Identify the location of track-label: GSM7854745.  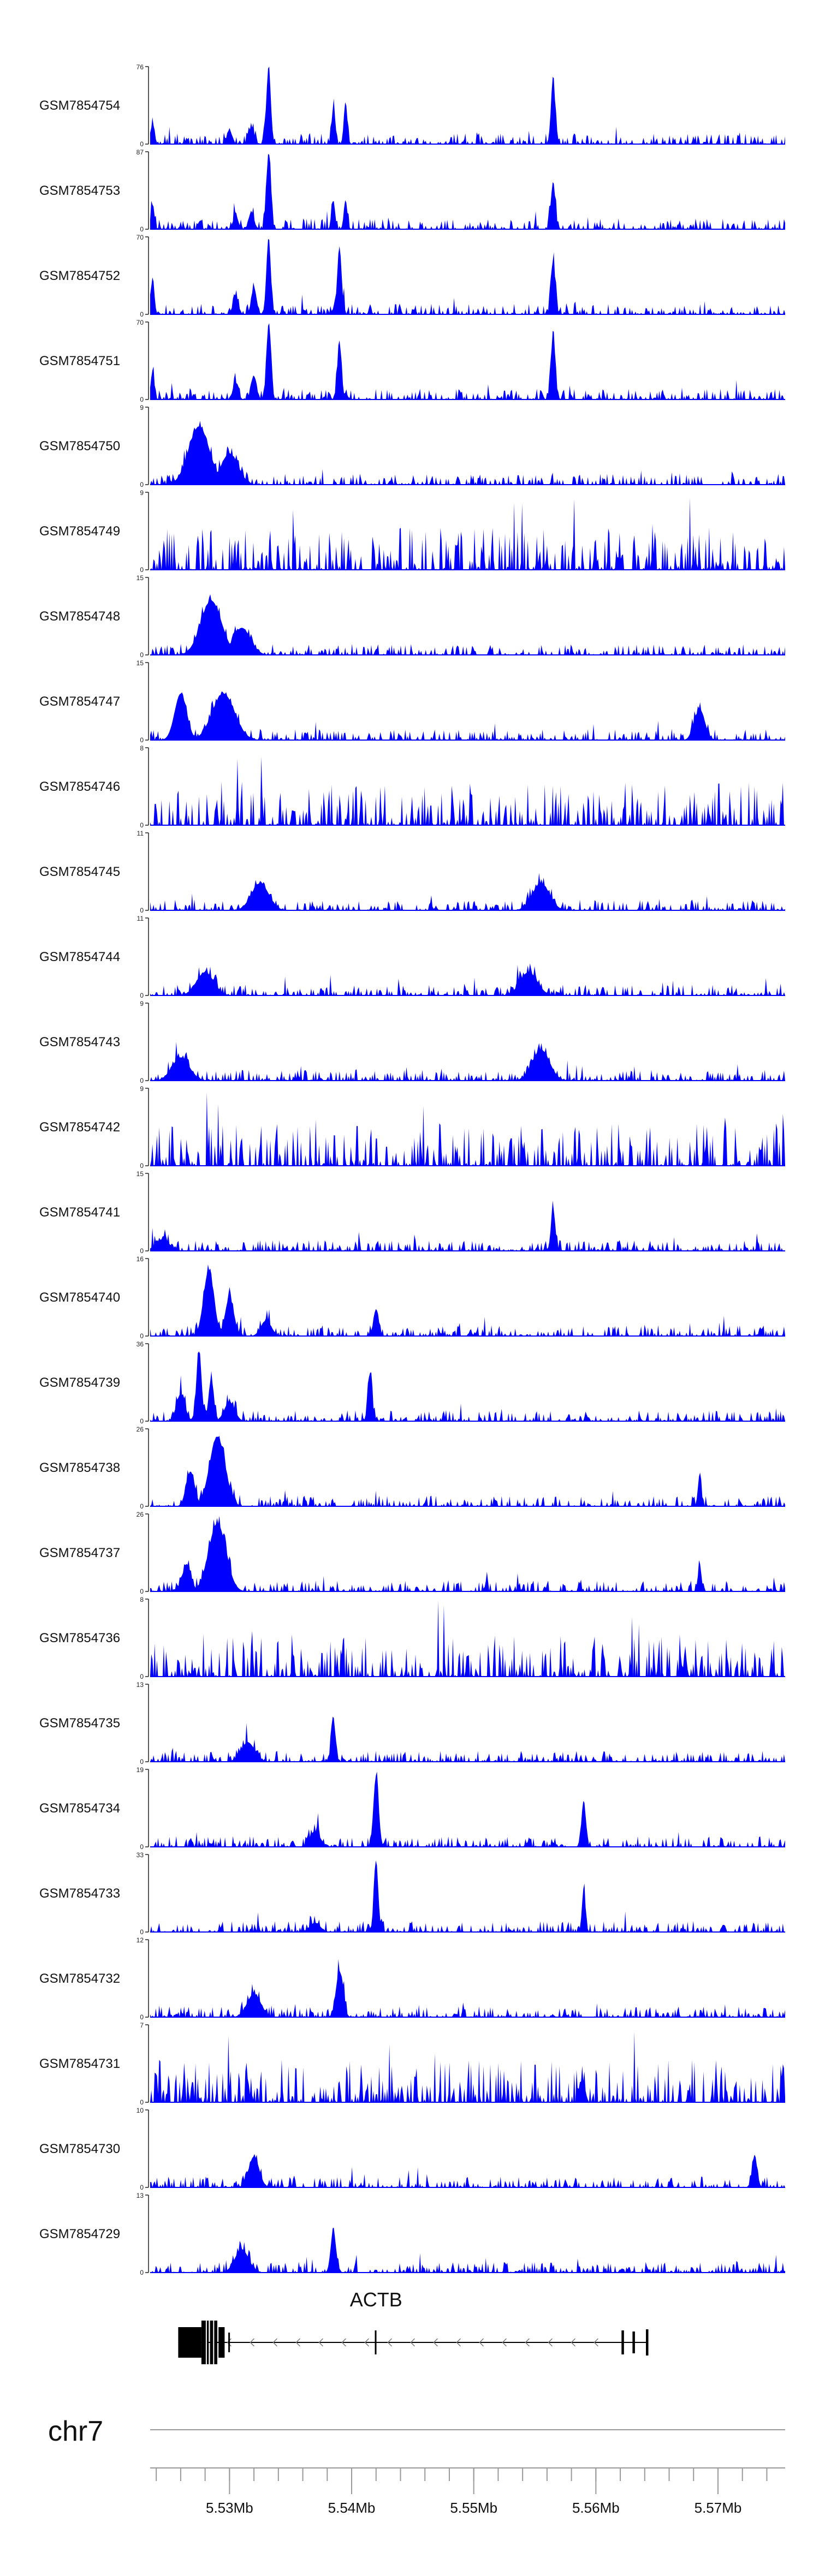
(79, 871).